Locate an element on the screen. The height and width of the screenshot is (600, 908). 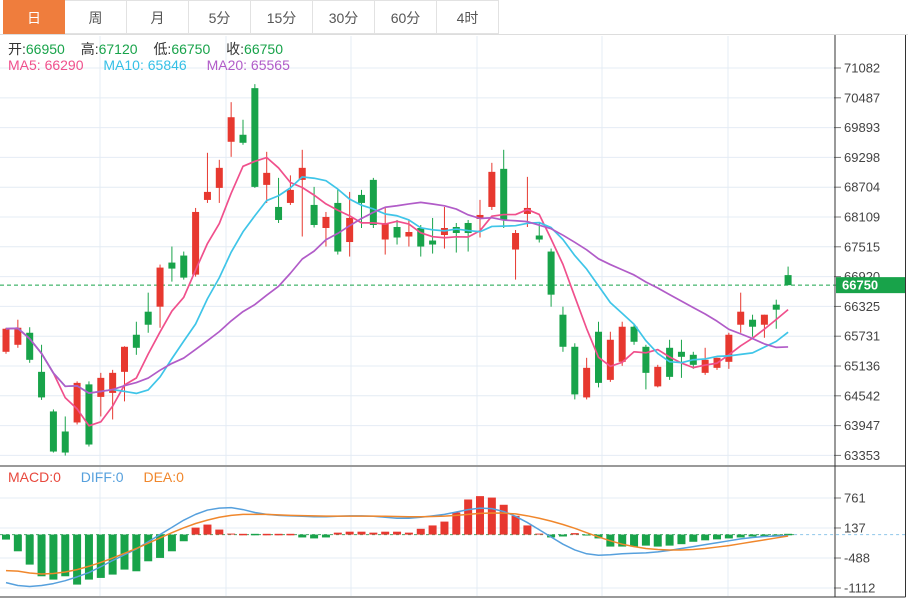
ma20-legend: MA20: 65565 is located at coordinates (248, 65).